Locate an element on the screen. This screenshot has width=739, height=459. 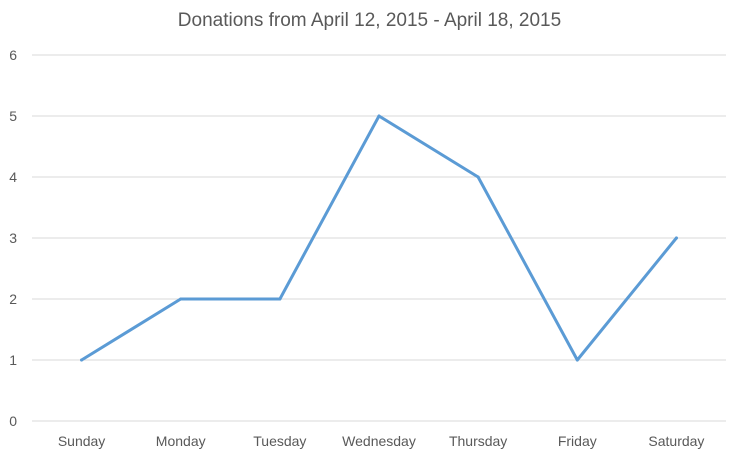
data-point-tuesday is located at coordinates (279, 299).